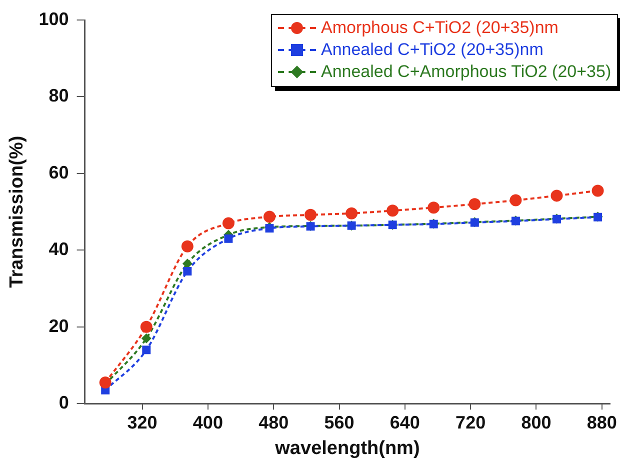 The image size is (620, 464). What do you see at coordinates (347, 448) in the screenshot?
I see `x-axis-title: wavelength(nm)` at bounding box center [347, 448].